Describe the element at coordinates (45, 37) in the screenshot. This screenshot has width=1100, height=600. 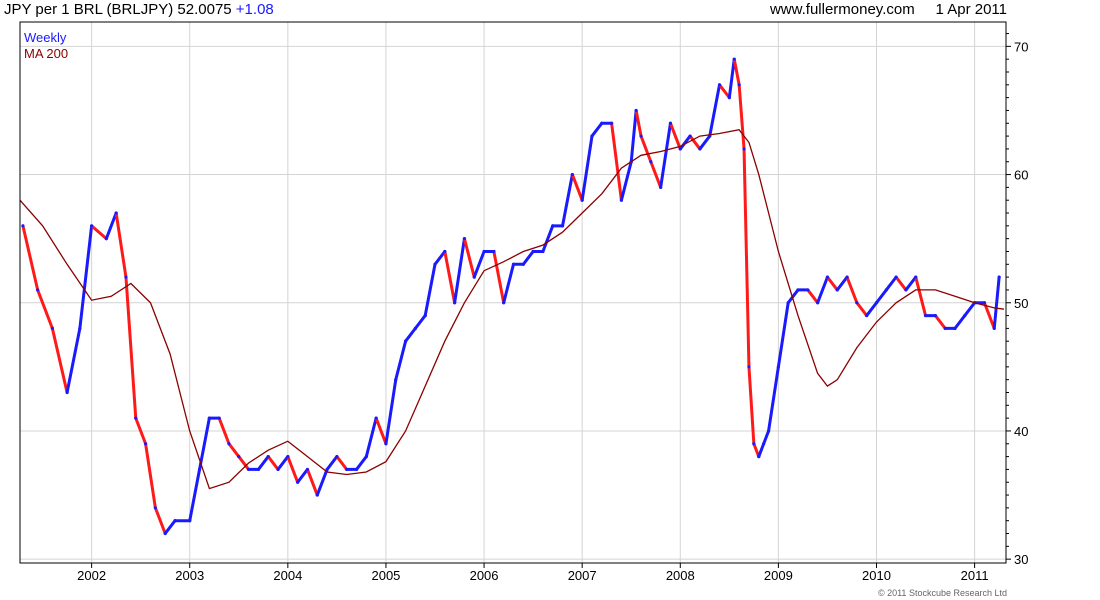
I see `legend-weekly: Weekly` at that location.